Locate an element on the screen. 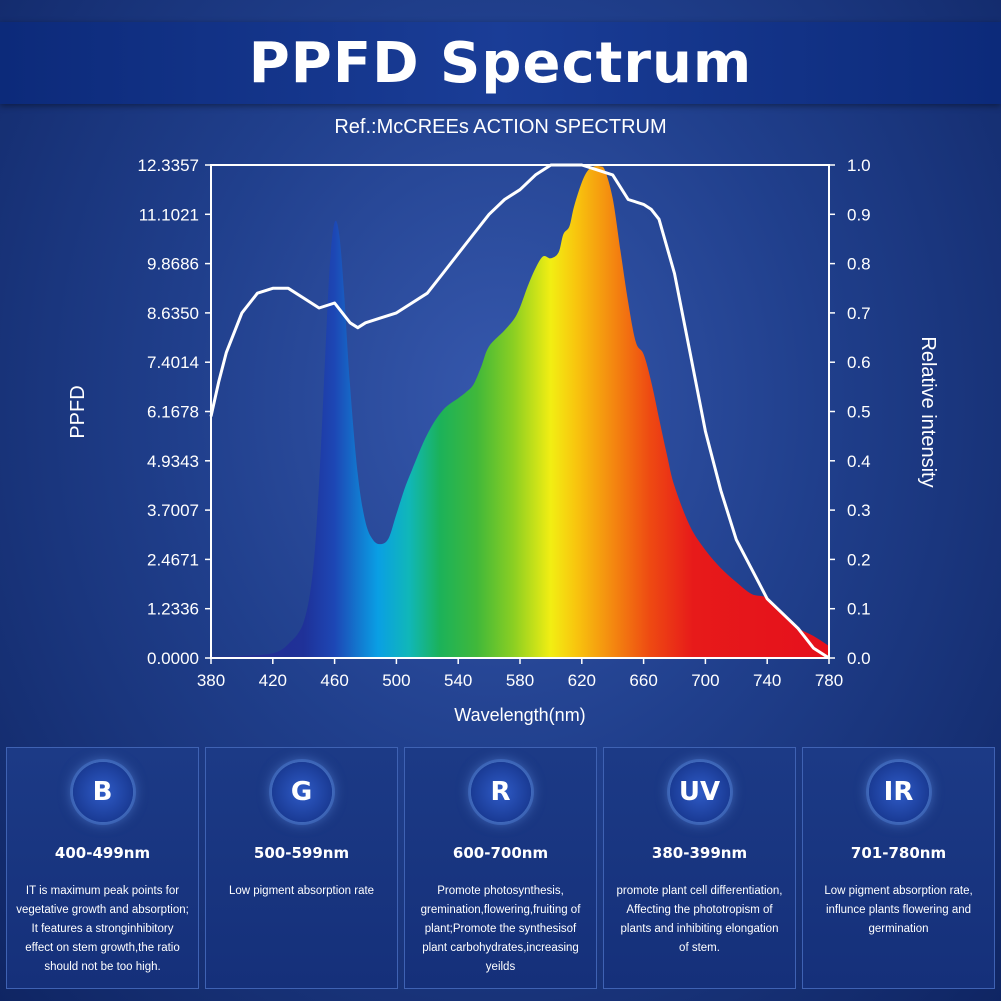 The image size is (1001, 1001). y2-tick-label: 0.9 is located at coordinates (859, 214).